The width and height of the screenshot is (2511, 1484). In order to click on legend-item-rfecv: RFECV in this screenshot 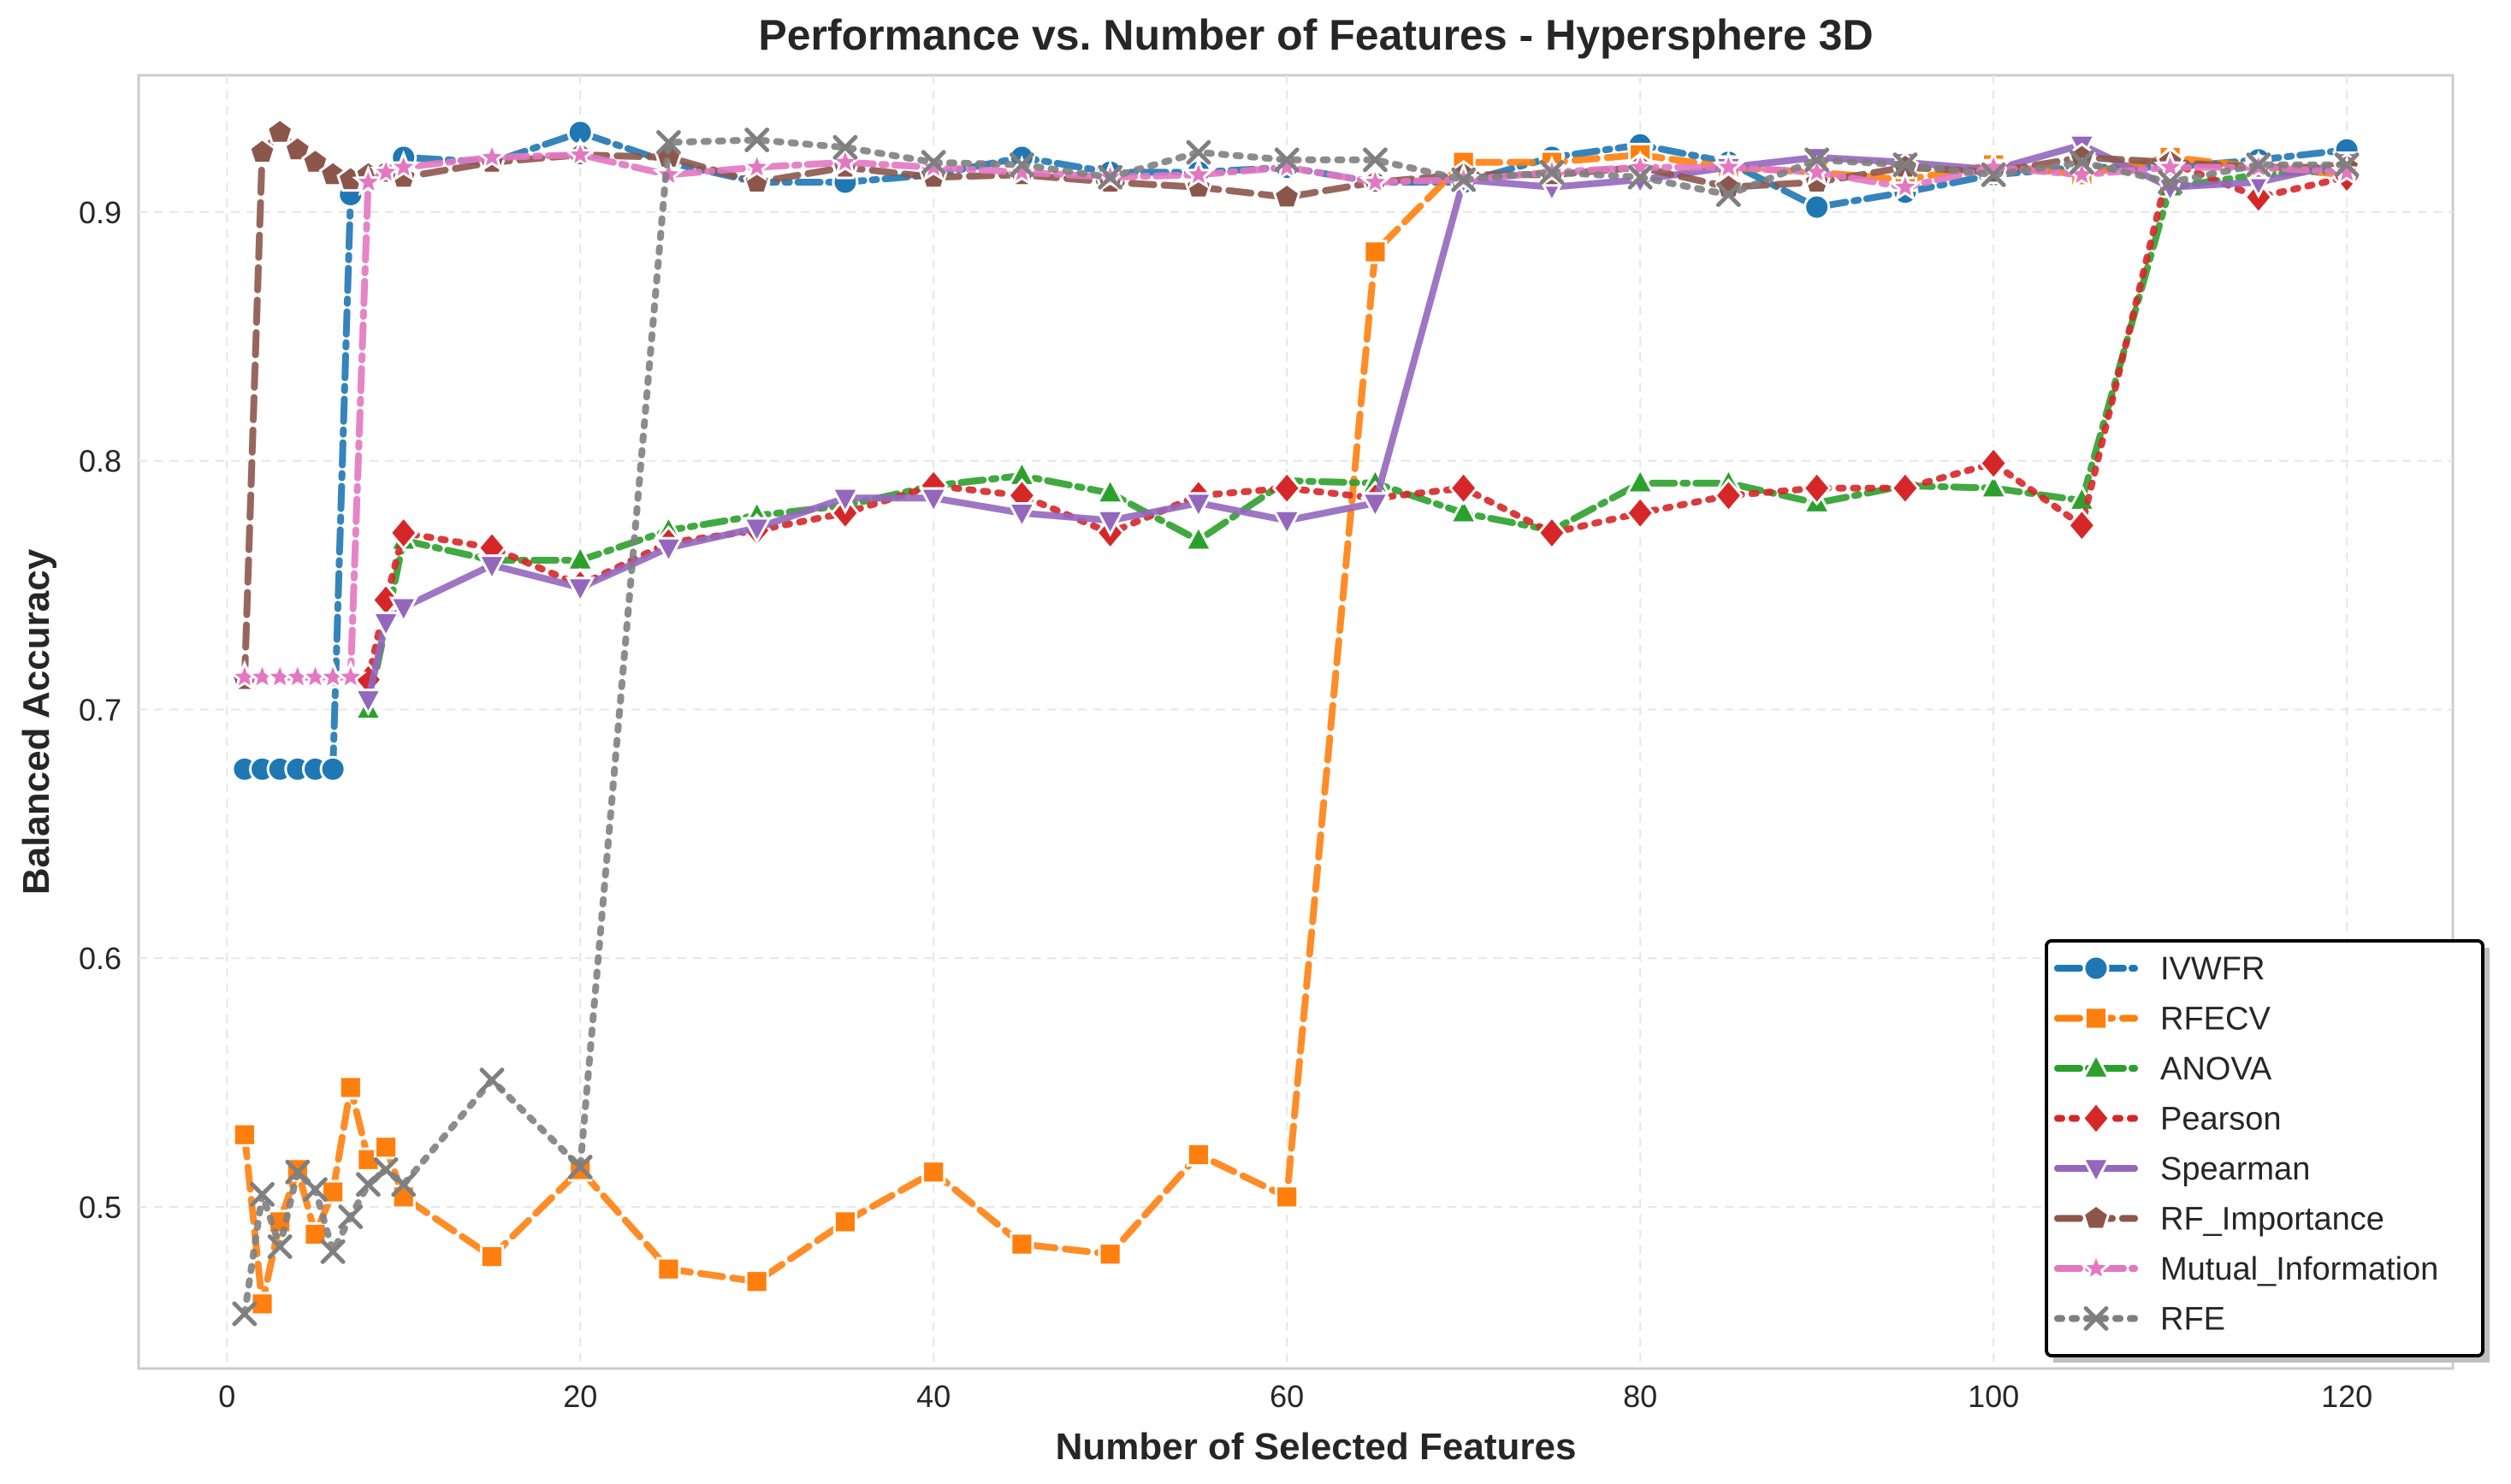, I will do `click(2162, 1020)`.